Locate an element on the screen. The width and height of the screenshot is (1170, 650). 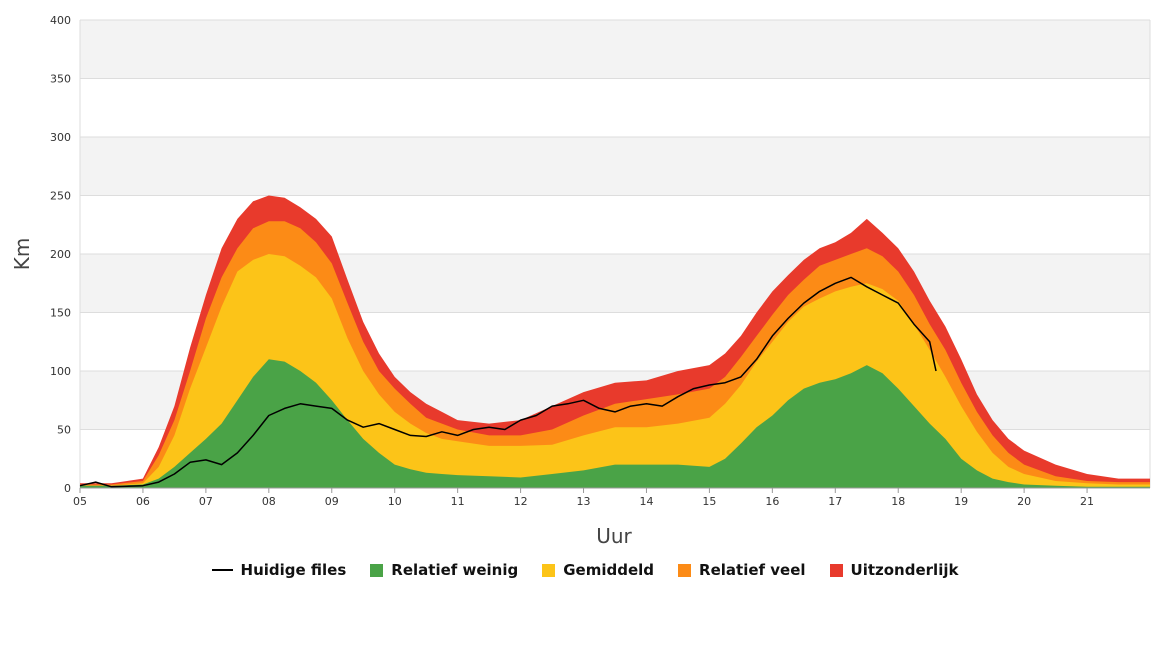
y-tick-label: 200 is located at coordinates (60, 254).